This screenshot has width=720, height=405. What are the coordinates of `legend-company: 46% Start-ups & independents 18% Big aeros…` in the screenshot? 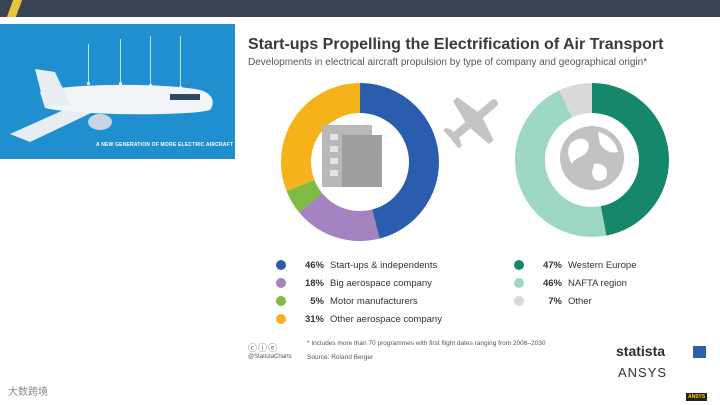 It's located at (366, 296).